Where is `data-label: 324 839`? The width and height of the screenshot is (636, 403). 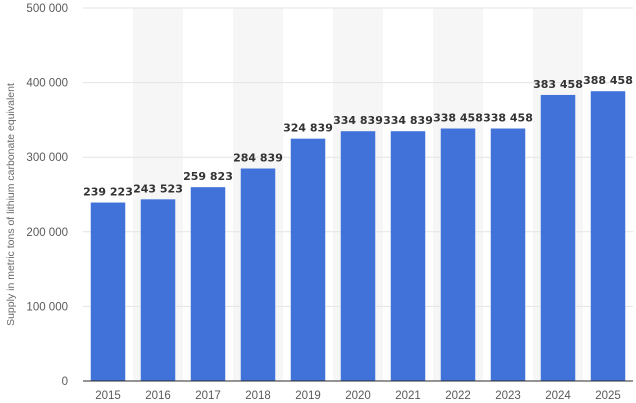
data-label: 324 839 is located at coordinates (308, 128).